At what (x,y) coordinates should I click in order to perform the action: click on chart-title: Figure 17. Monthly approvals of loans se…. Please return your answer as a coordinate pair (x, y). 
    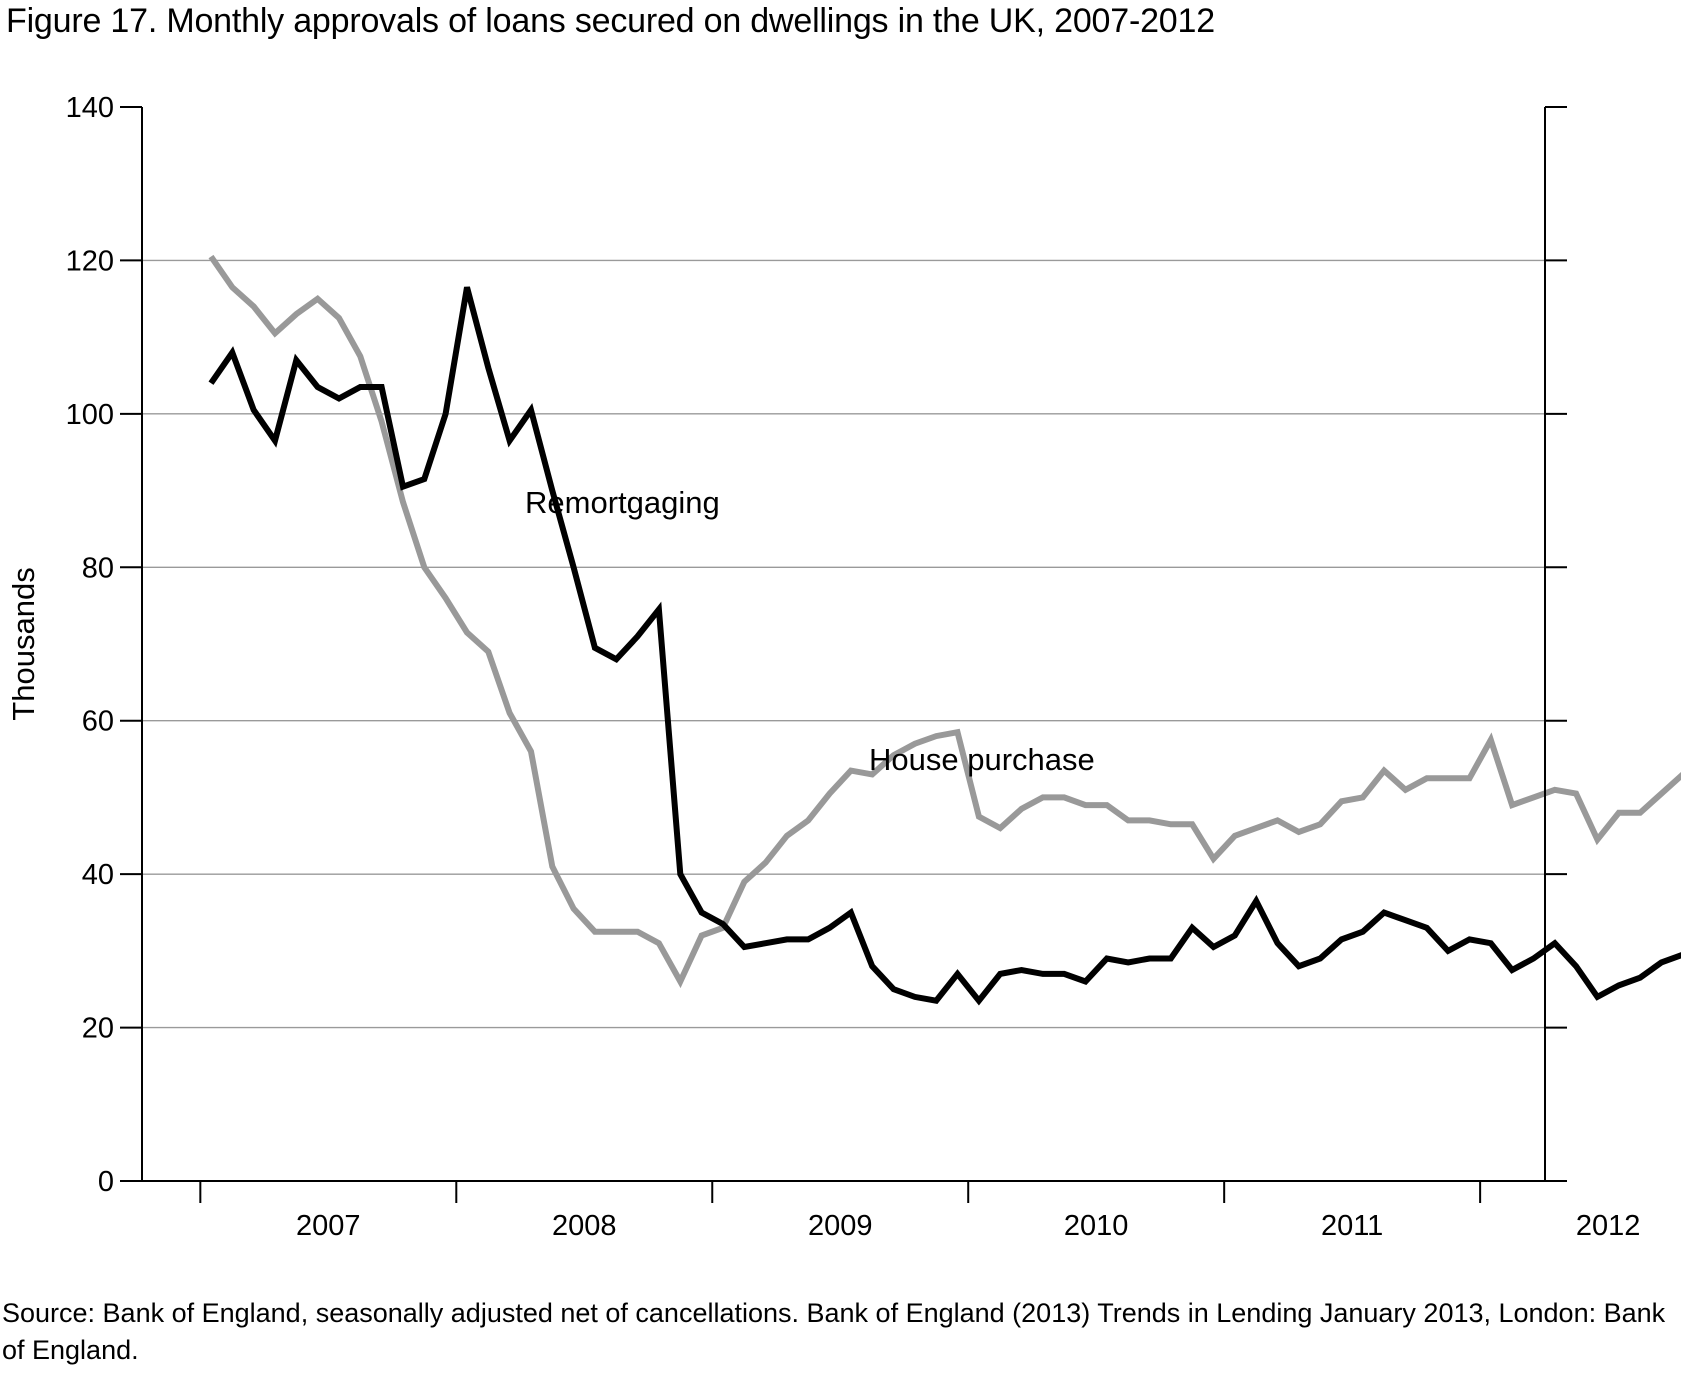
    Looking at the image, I should click on (610, 21).